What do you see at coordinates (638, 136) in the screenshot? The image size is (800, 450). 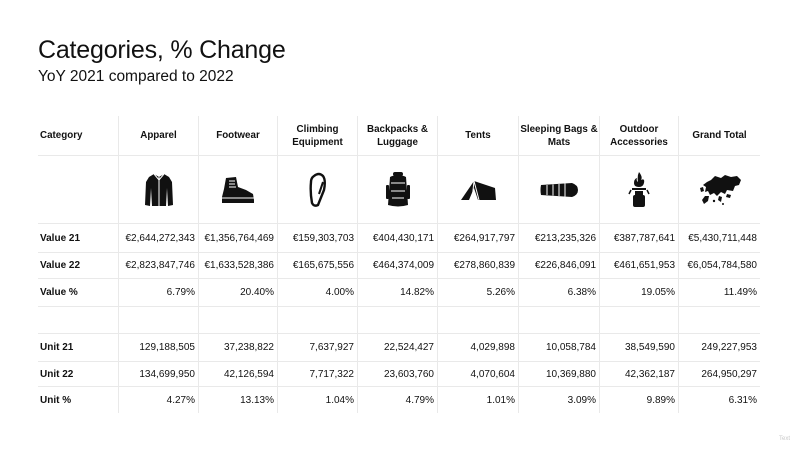 I see `header-outdoor-accessories: Outdoor Accessories` at bounding box center [638, 136].